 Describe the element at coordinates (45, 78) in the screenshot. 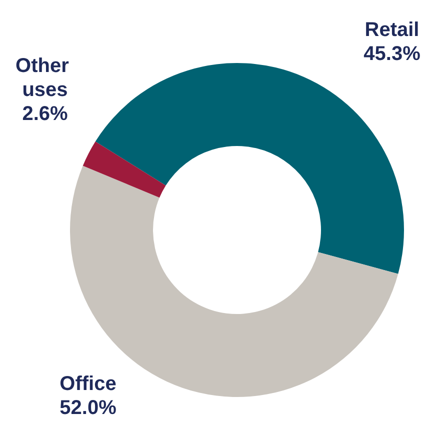

I see `slice-label: Other uses` at that location.